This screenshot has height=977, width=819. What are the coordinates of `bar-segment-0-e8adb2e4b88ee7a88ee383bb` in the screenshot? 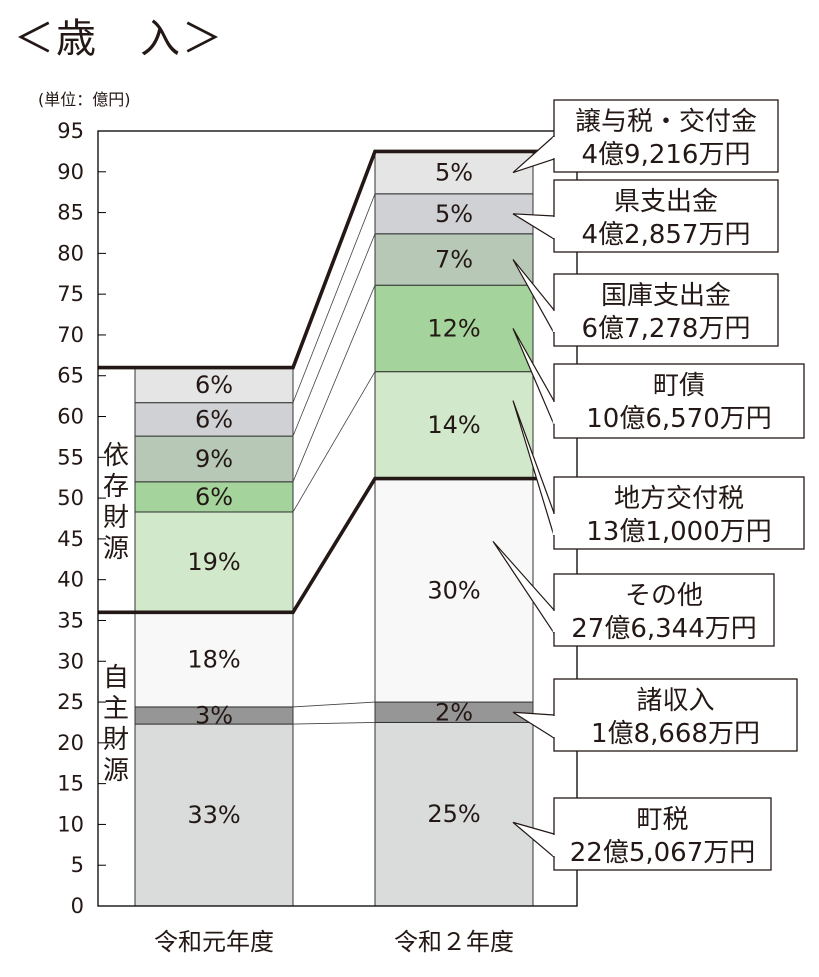 It's located at (214, 385).